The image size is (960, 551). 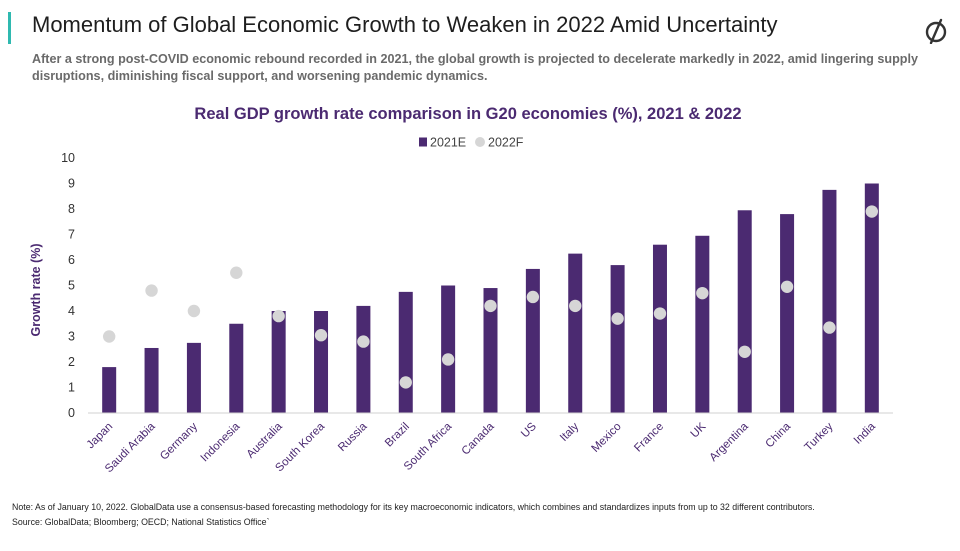 I want to click on bar-2021e-germany, so click(x=193, y=377).